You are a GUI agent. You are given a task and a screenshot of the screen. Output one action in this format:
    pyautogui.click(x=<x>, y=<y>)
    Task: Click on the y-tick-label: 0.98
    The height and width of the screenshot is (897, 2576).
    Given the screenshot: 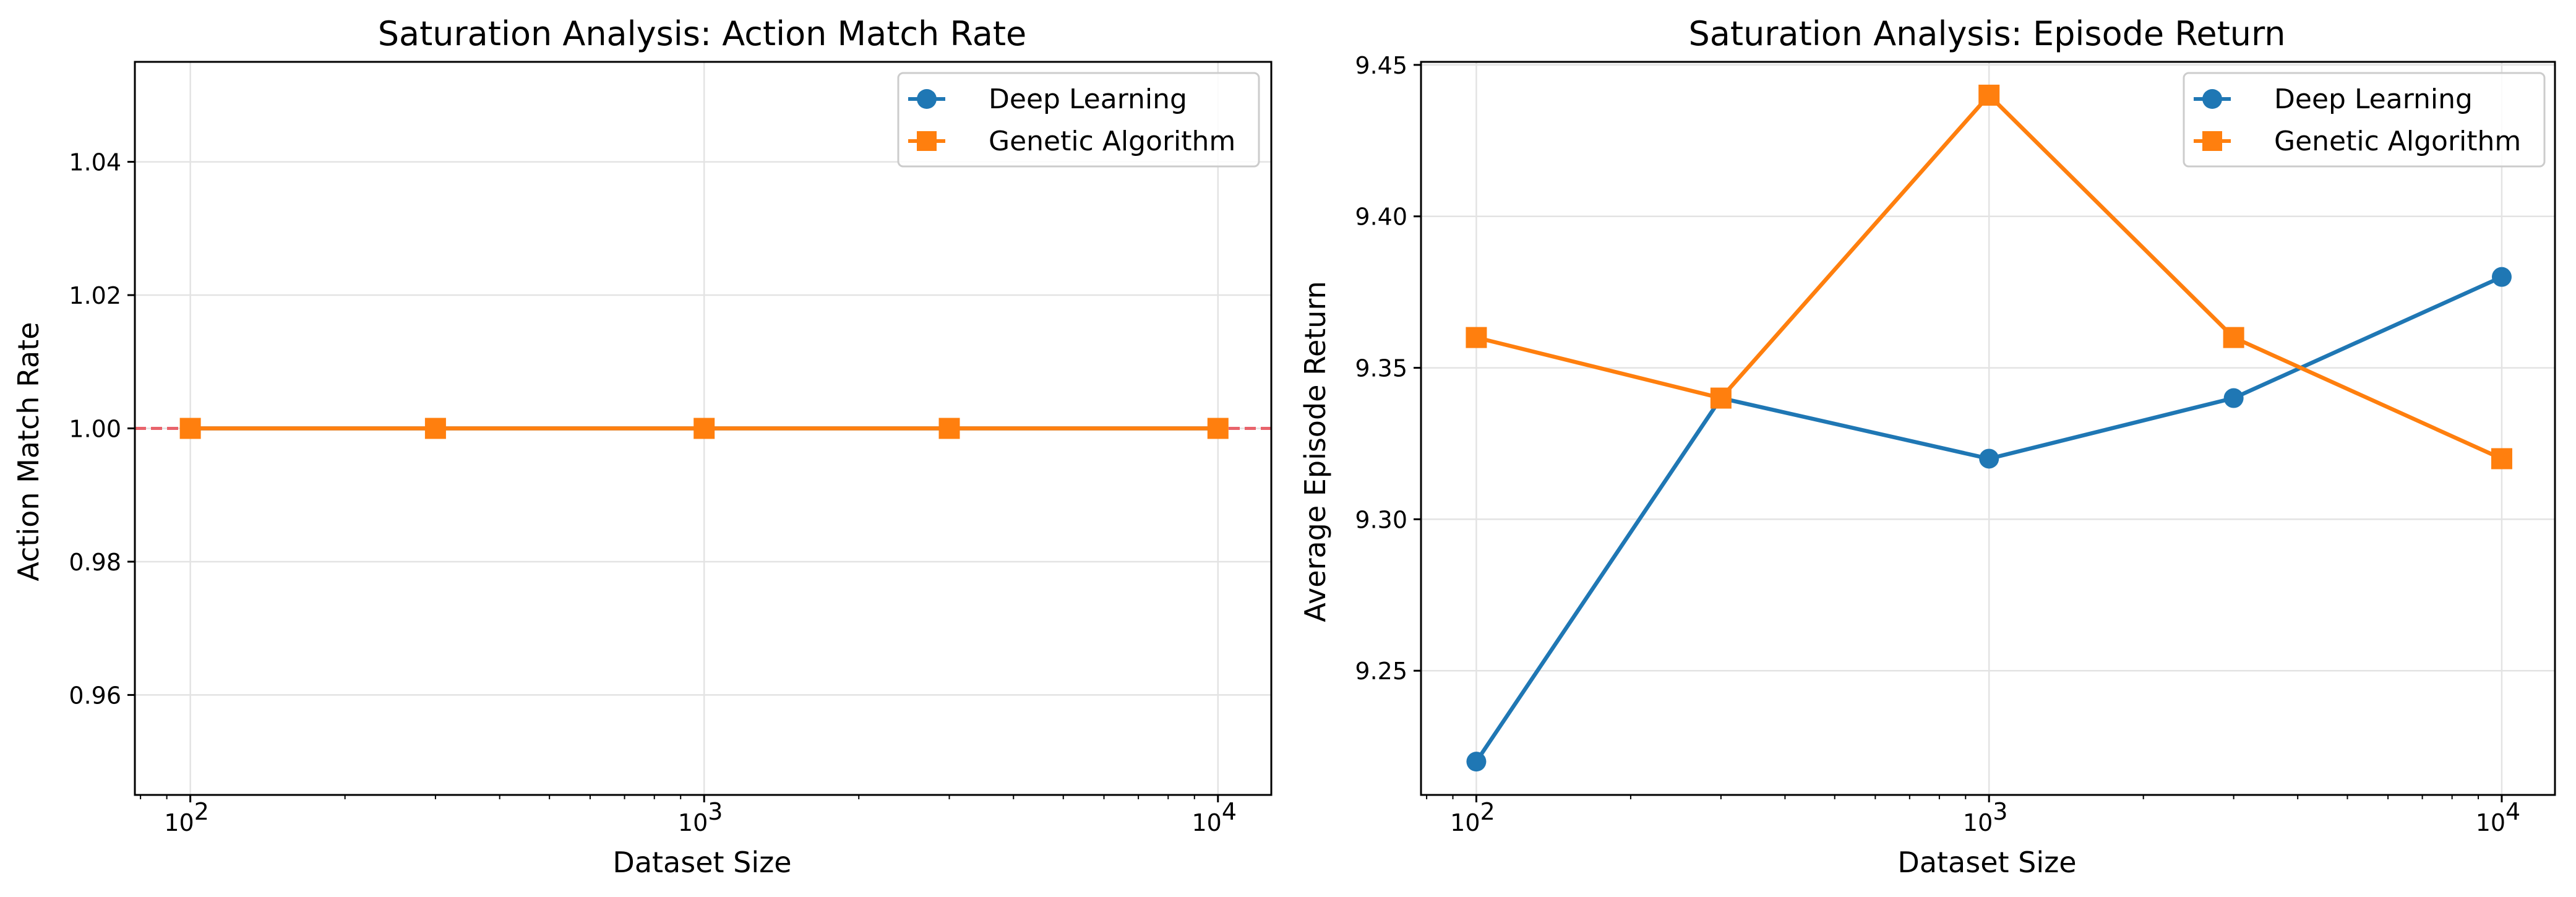 What is the action you would take?
    pyautogui.click(x=95, y=562)
    